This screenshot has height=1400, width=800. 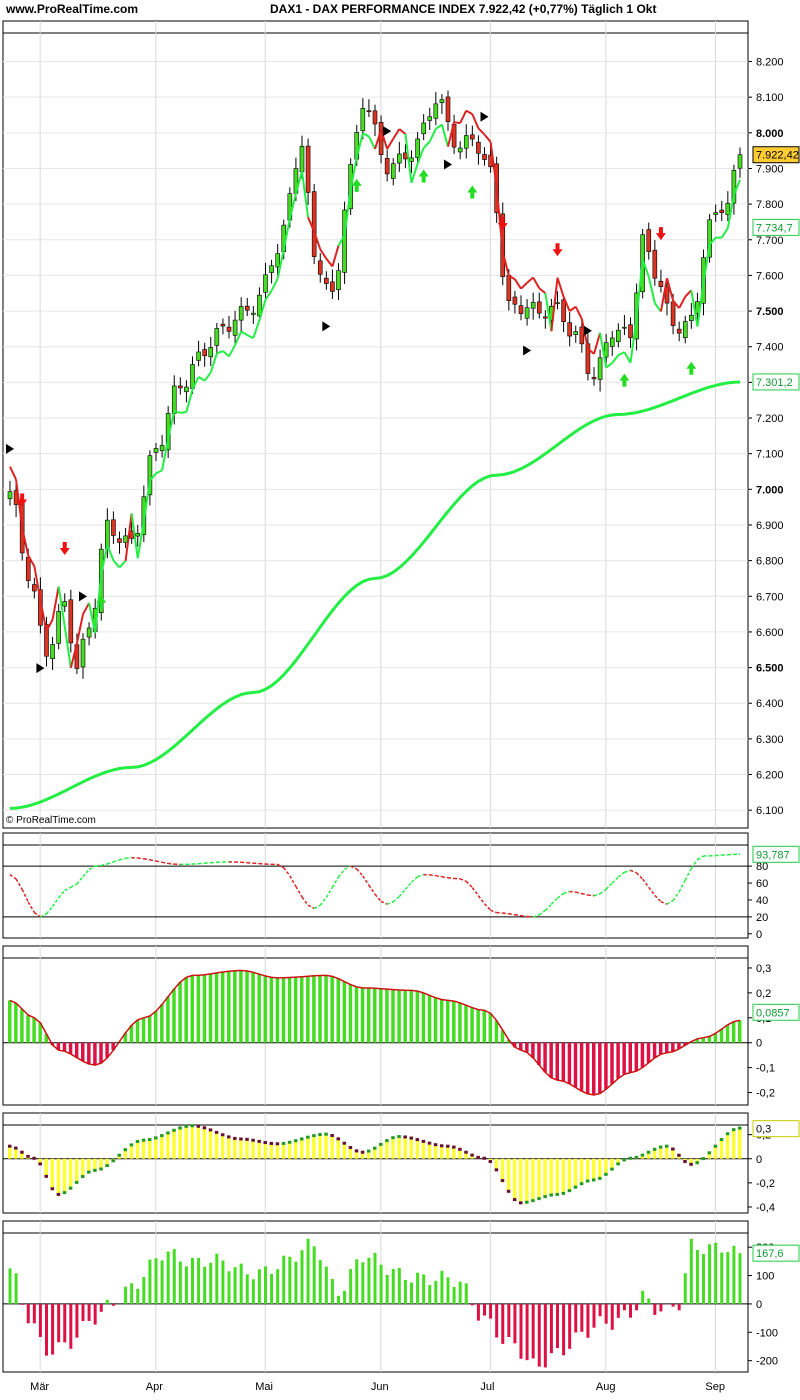 What do you see at coordinates (767, 1362) in the screenshot?
I see `mom-tick-label: -200` at bounding box center [767, 1362].